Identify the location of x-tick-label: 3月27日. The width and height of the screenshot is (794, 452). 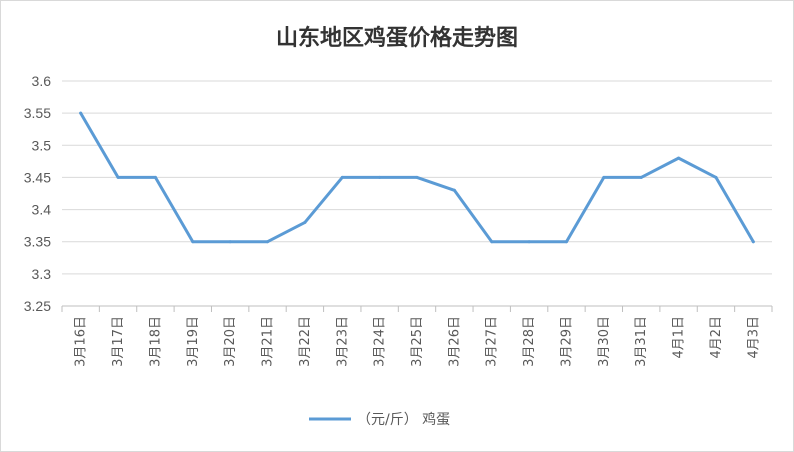
(492, 341).